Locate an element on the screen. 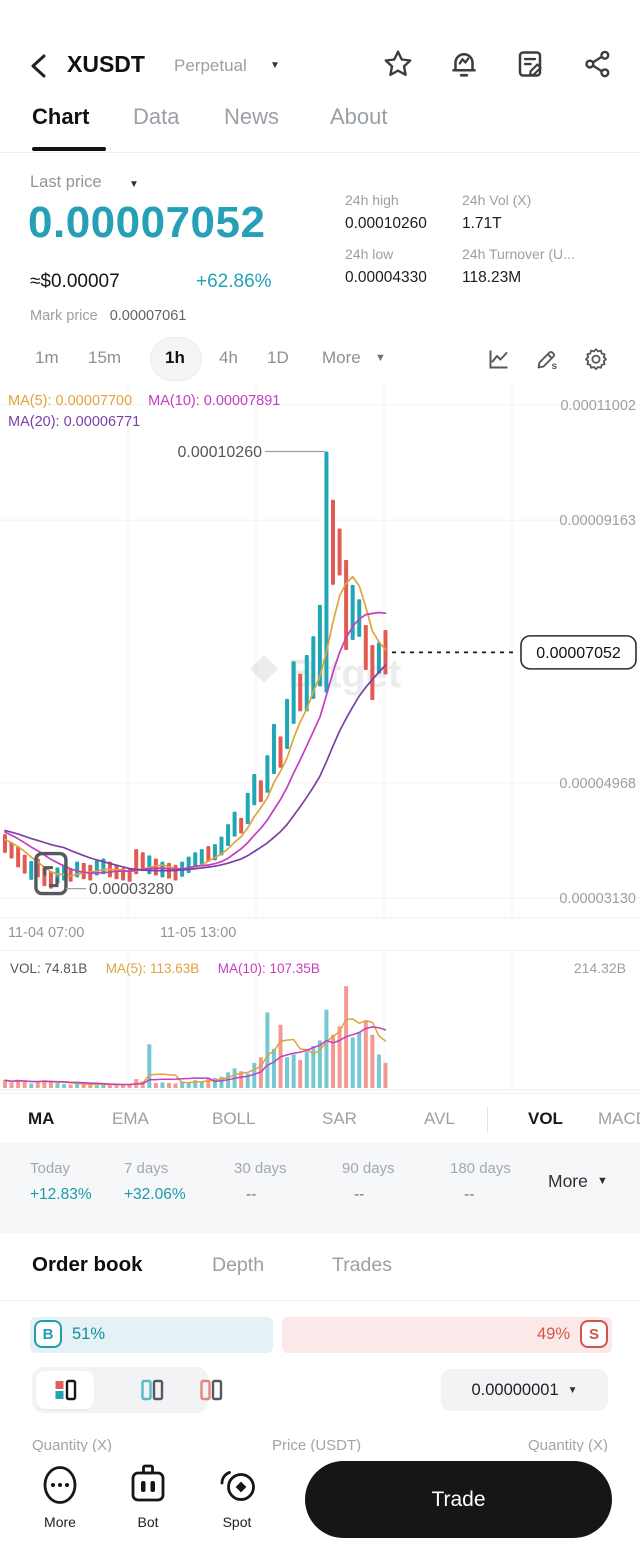 The width and height of the screenshot is (640, 1552). symbol-title: XUSDT is located at coordinates (106, 64).